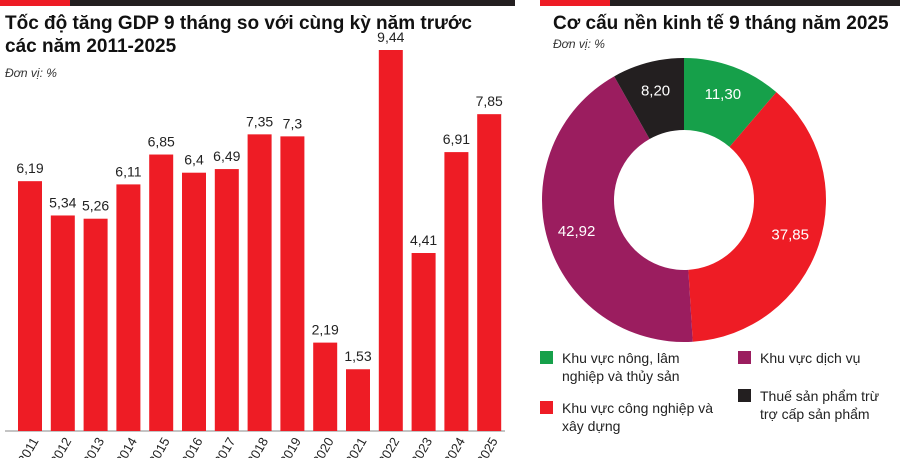  I want to click on chart-title: Cơ cấu nền kinh tế 9 tháng năm 2025, so click(721, 23).